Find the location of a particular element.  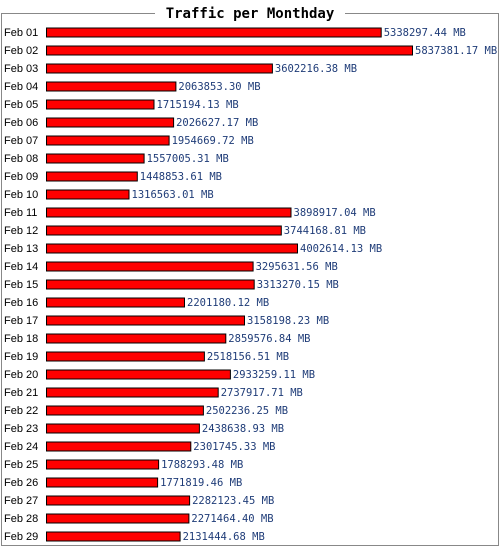

value-label: 1715194.13 MB is located at coordinates (198, 105).